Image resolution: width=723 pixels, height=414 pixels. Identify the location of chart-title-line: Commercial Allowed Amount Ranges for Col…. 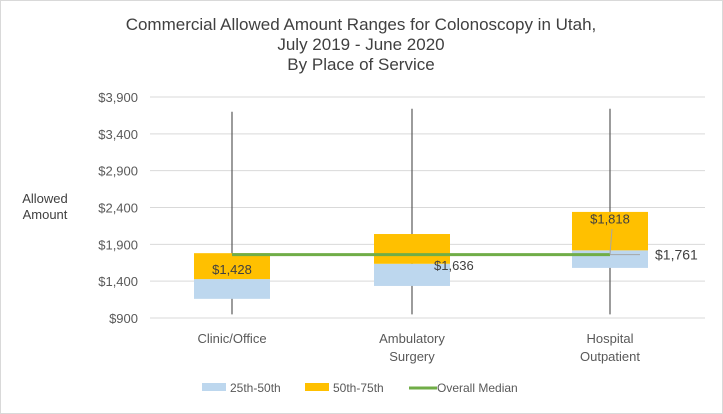
(361, 24).